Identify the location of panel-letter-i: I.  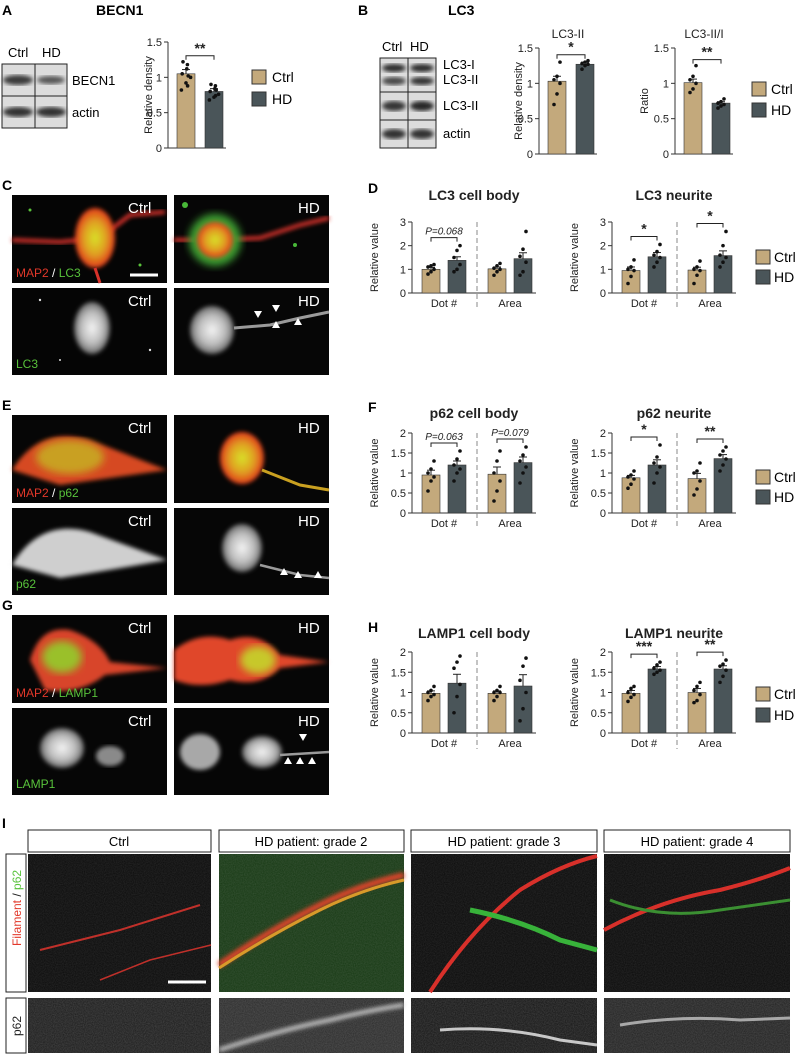
(4, 823).